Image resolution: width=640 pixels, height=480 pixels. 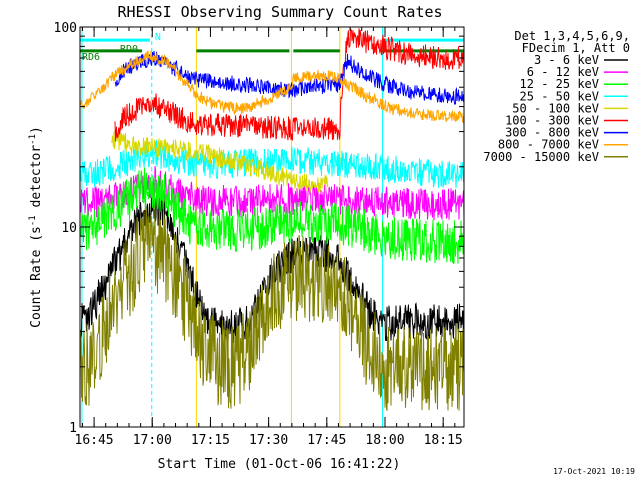 What do you see at coordinates (33, 220) in the screenshot?
I see `y-label-sup-1: -1` at bounding box center [33, 220].